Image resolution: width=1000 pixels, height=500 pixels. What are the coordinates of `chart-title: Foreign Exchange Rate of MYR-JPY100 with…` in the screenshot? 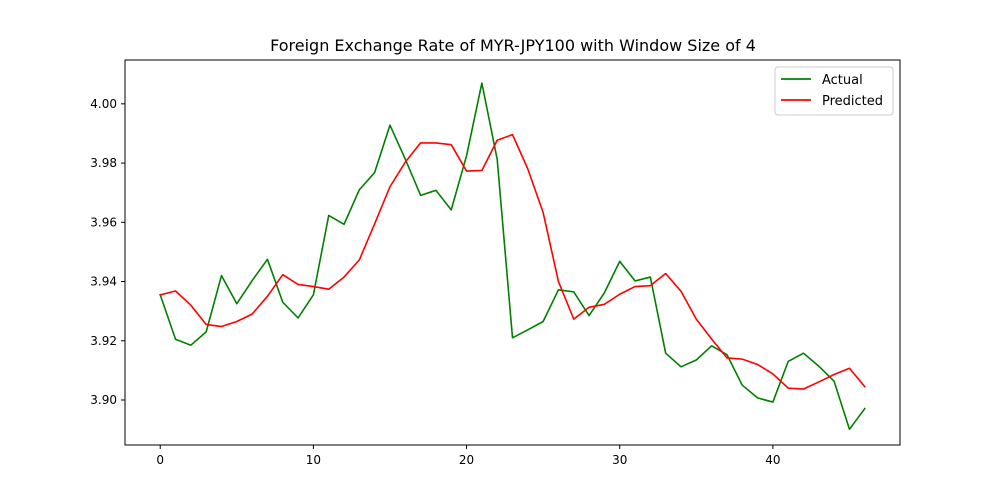 It's located at (513, 45).